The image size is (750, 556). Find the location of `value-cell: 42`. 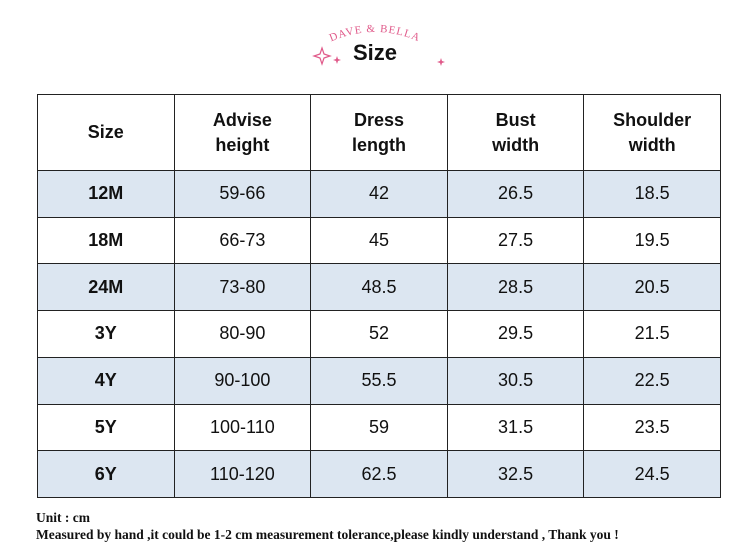

value-cell: 42 is located at coordinates (379, 194).